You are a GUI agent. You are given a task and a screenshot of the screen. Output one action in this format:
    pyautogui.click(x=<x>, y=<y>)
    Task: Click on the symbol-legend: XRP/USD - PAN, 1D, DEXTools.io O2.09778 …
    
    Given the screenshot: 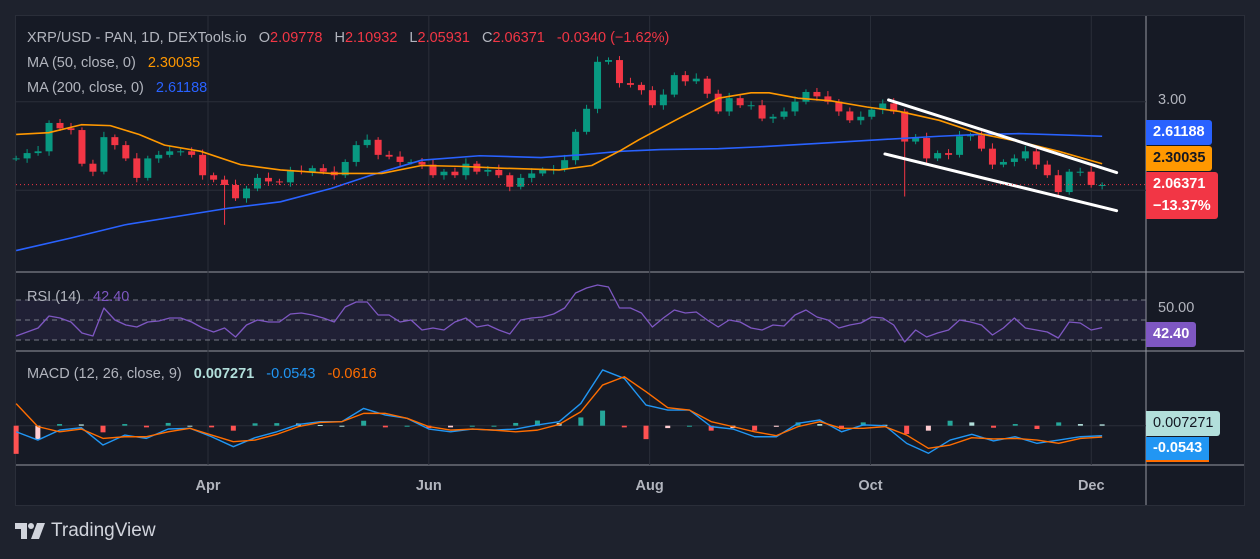 What is the action you would take?
    pyautogui.click(x=348, y=38)
    